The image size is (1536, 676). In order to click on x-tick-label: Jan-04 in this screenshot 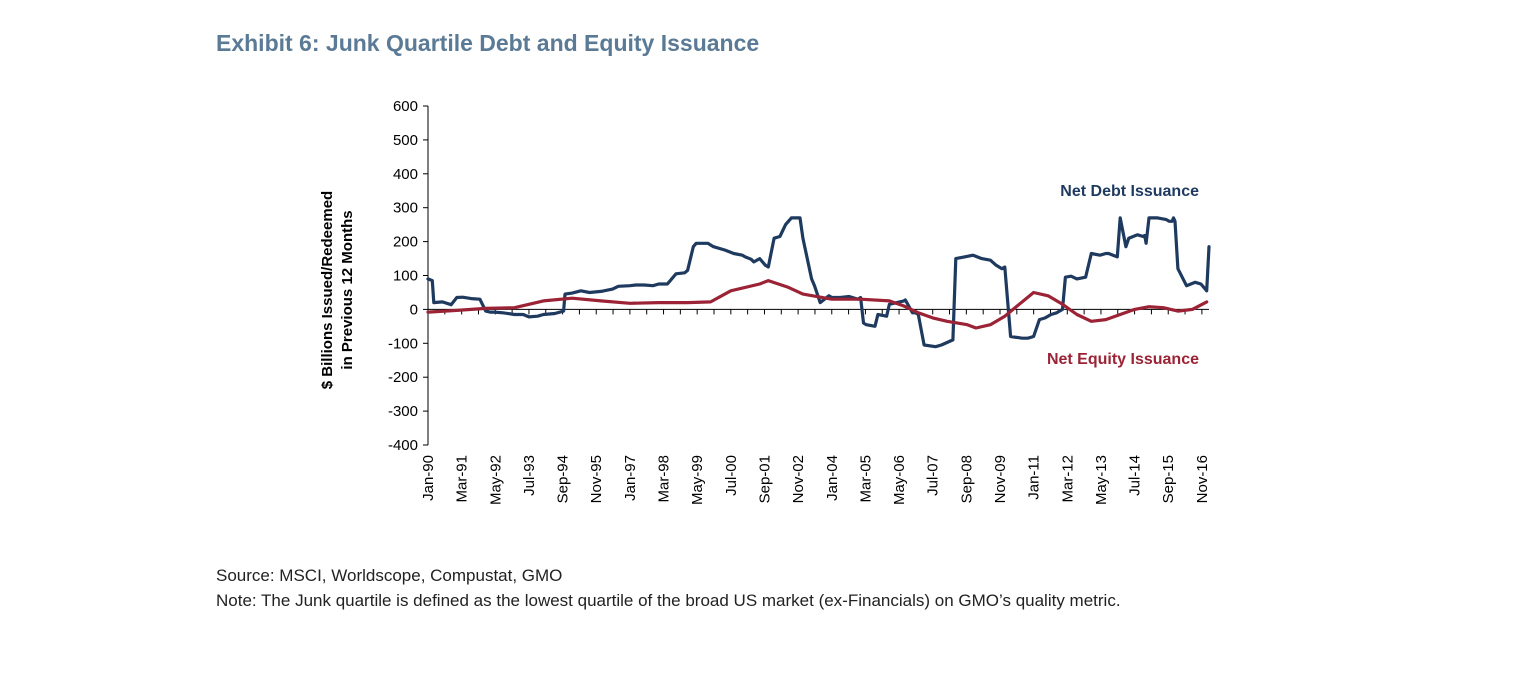, I will do `click(832, 478)`.